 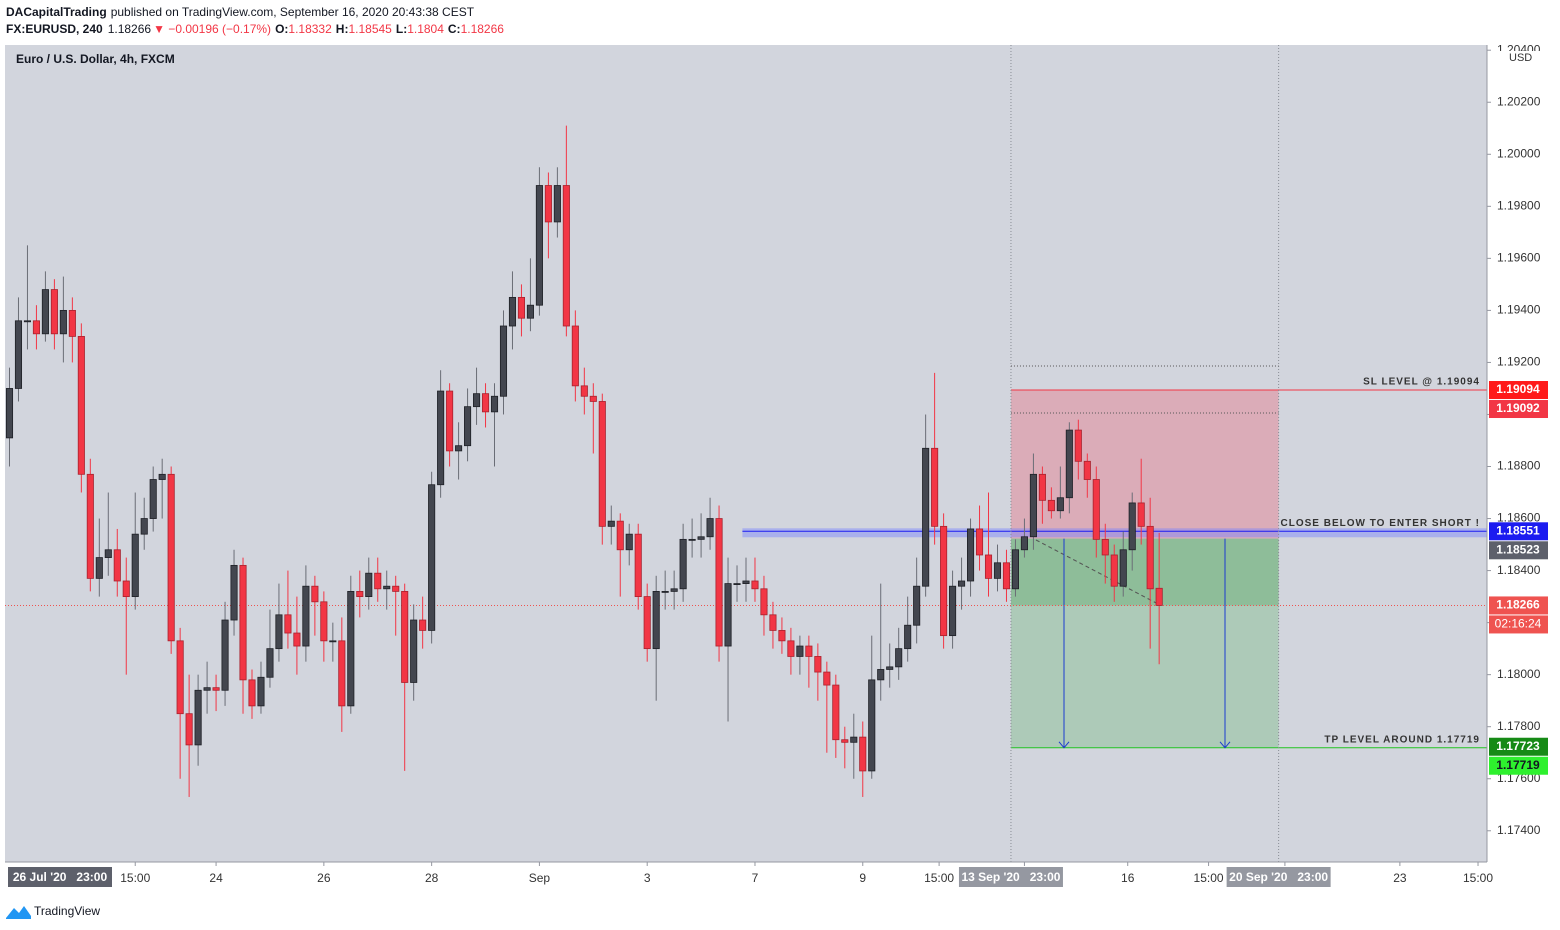 What do you see at coordinates (1518, 624) in the screenshot?
I see `countdown-tag` at bounding box center [1518, 624].